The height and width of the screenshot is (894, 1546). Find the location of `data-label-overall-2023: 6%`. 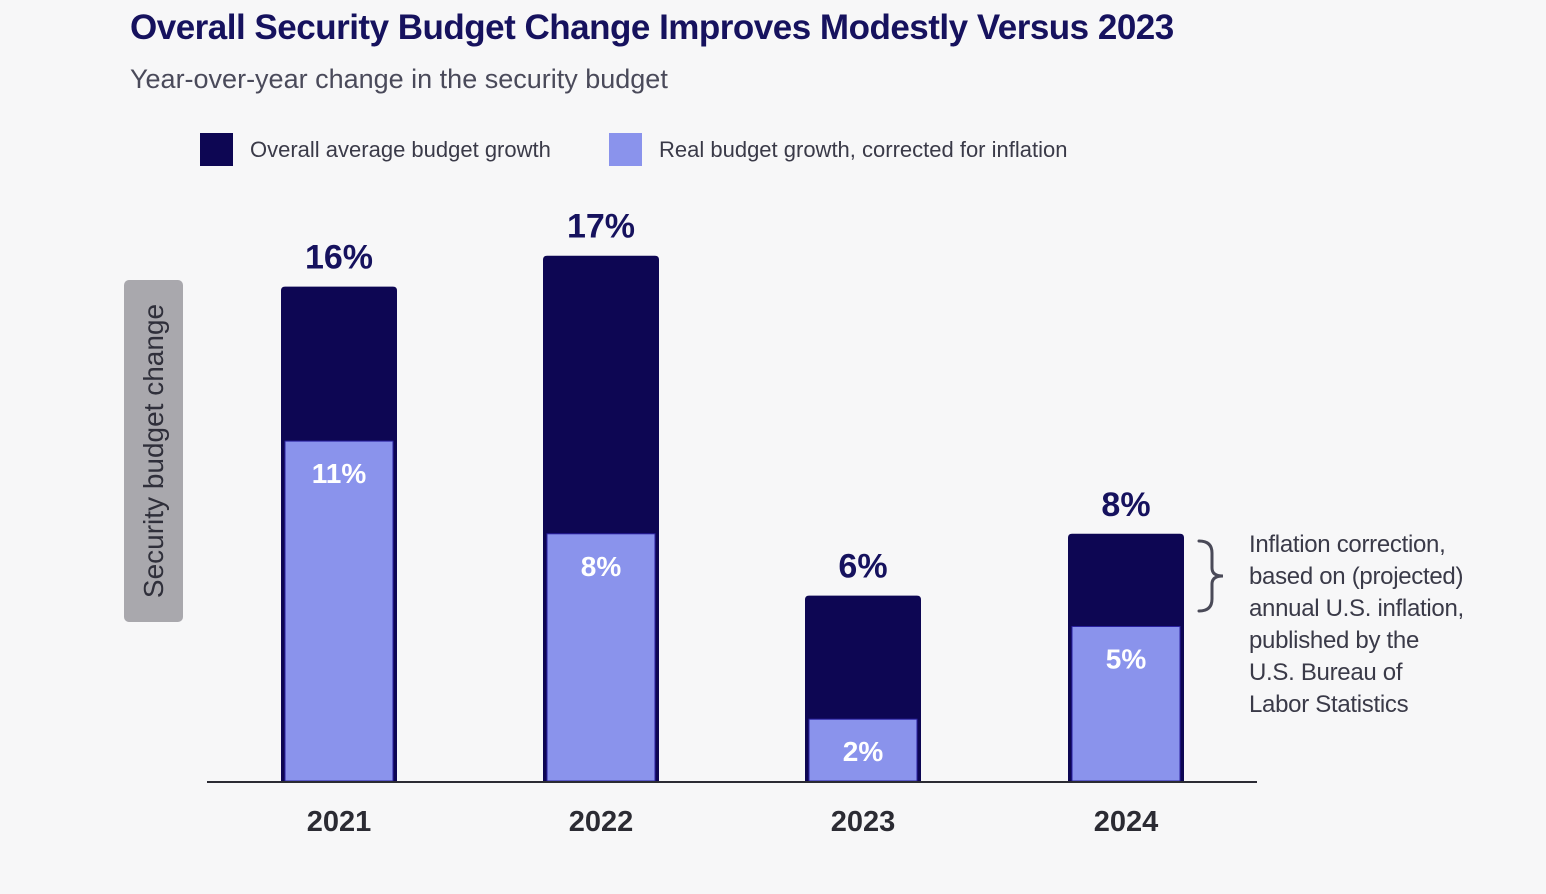

data-label-overall-2023: 6% is located at coordinates (862, 567).